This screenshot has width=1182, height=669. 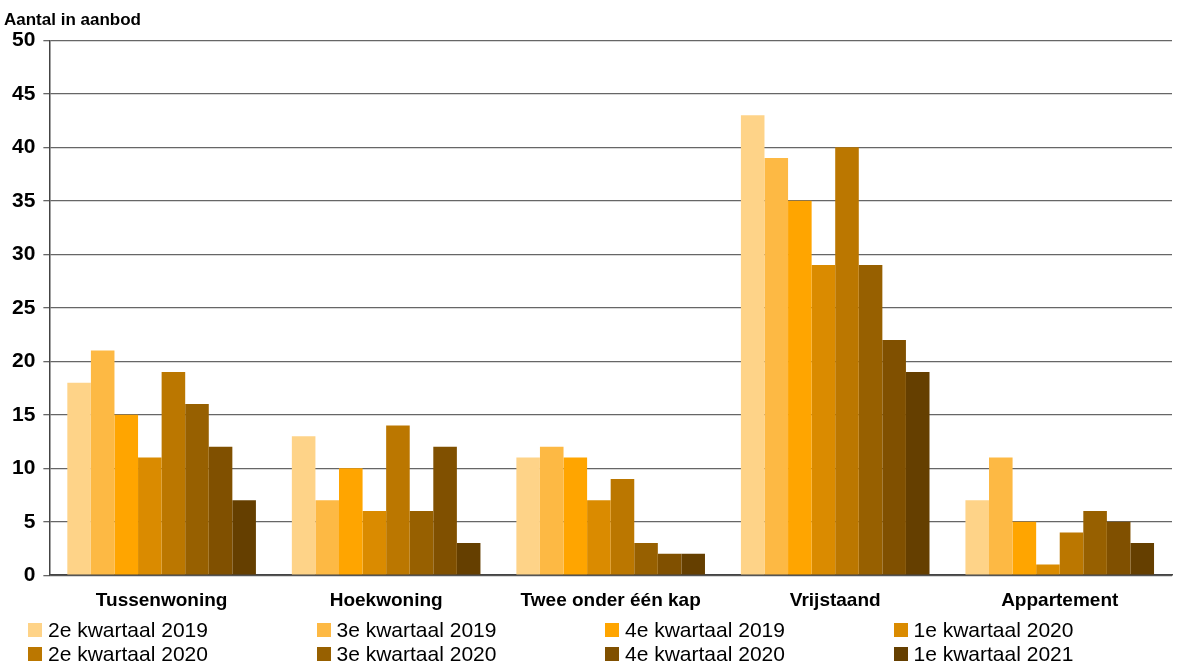 I want to click on legend-label: 3e kwartaal 2020, so click(x=416, y=654).